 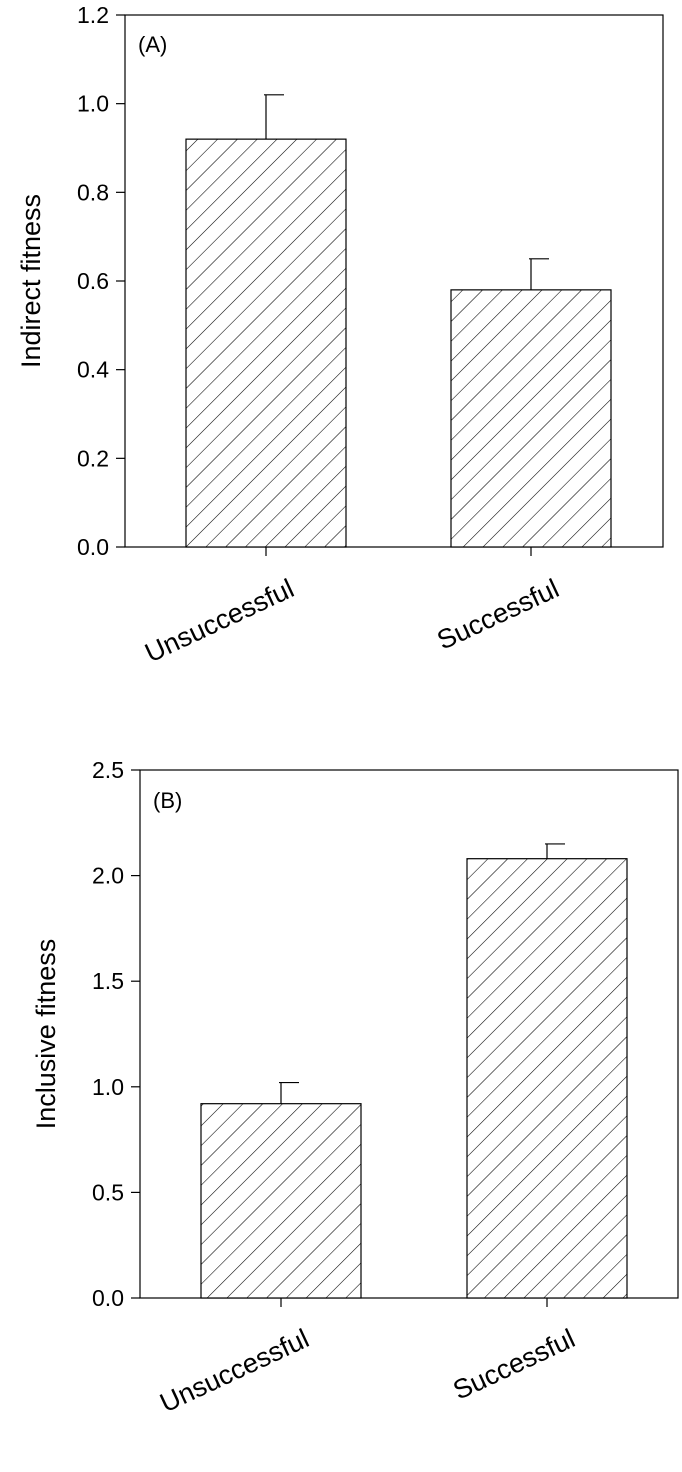 What do you see at coordinates (116, 1034) in the screenshot?
I see `panel-b-y-ticks: 0.0 0.5 1.0 1.5 2.0 2.5` at bounding box center [116, 1034].